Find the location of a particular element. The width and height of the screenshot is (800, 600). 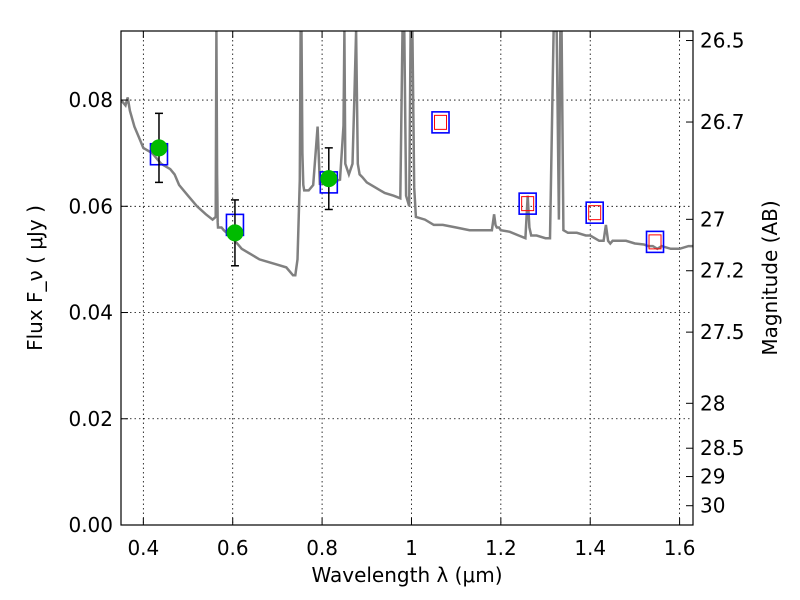

mag-tick-label: 29 is located at coordinates (712, 477).